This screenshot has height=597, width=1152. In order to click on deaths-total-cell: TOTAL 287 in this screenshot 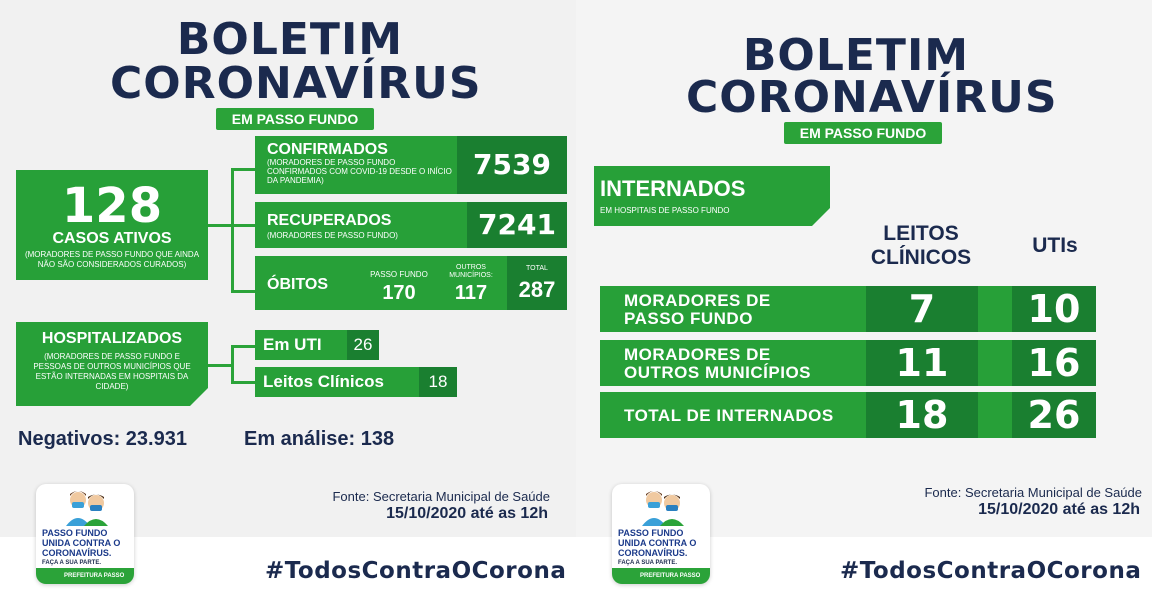, I will do `click(537, 283)`.